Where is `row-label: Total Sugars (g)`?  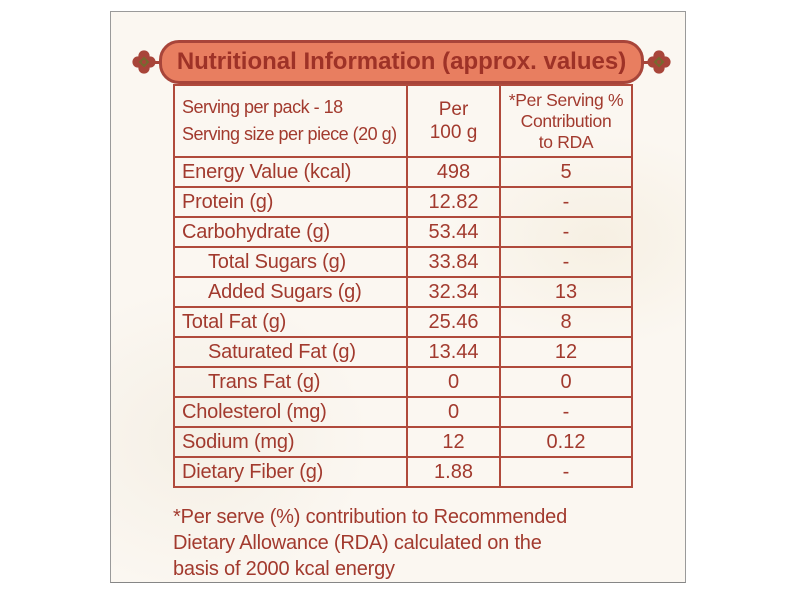 row-label: Total Sugars (g) is located at coordinates (290, 262).